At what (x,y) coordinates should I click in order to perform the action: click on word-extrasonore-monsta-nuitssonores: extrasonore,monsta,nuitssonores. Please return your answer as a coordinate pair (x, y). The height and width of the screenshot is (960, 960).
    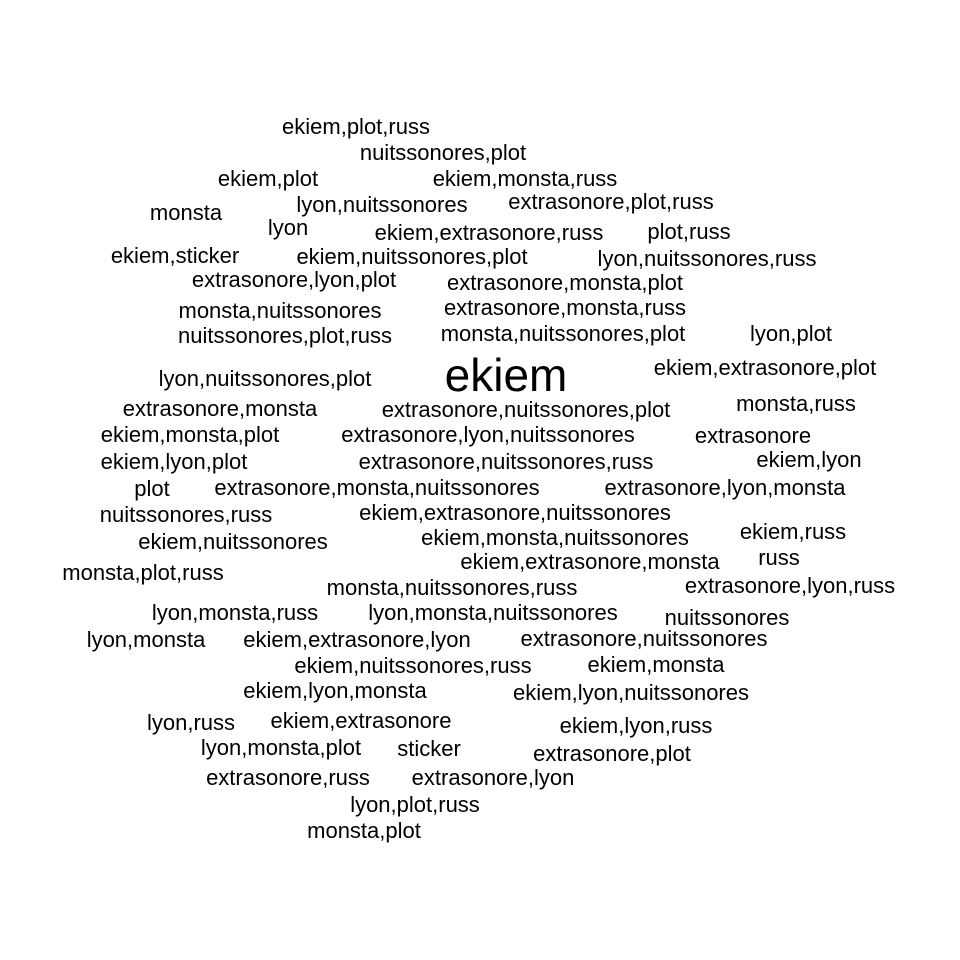
    Looking at the image, I should click on (377, 487).